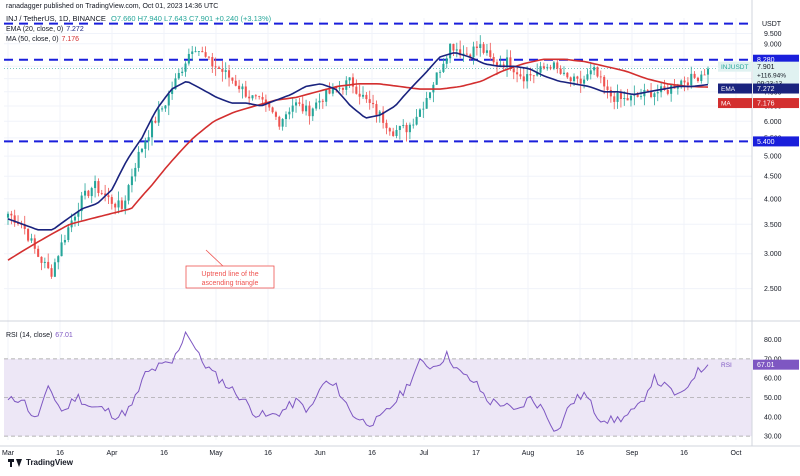 The height and width of the screenshot is (476, 800). Describe the element at coordinates (773, 254) in the screenshot. I see `price-tick-label: 3.000` at that location.